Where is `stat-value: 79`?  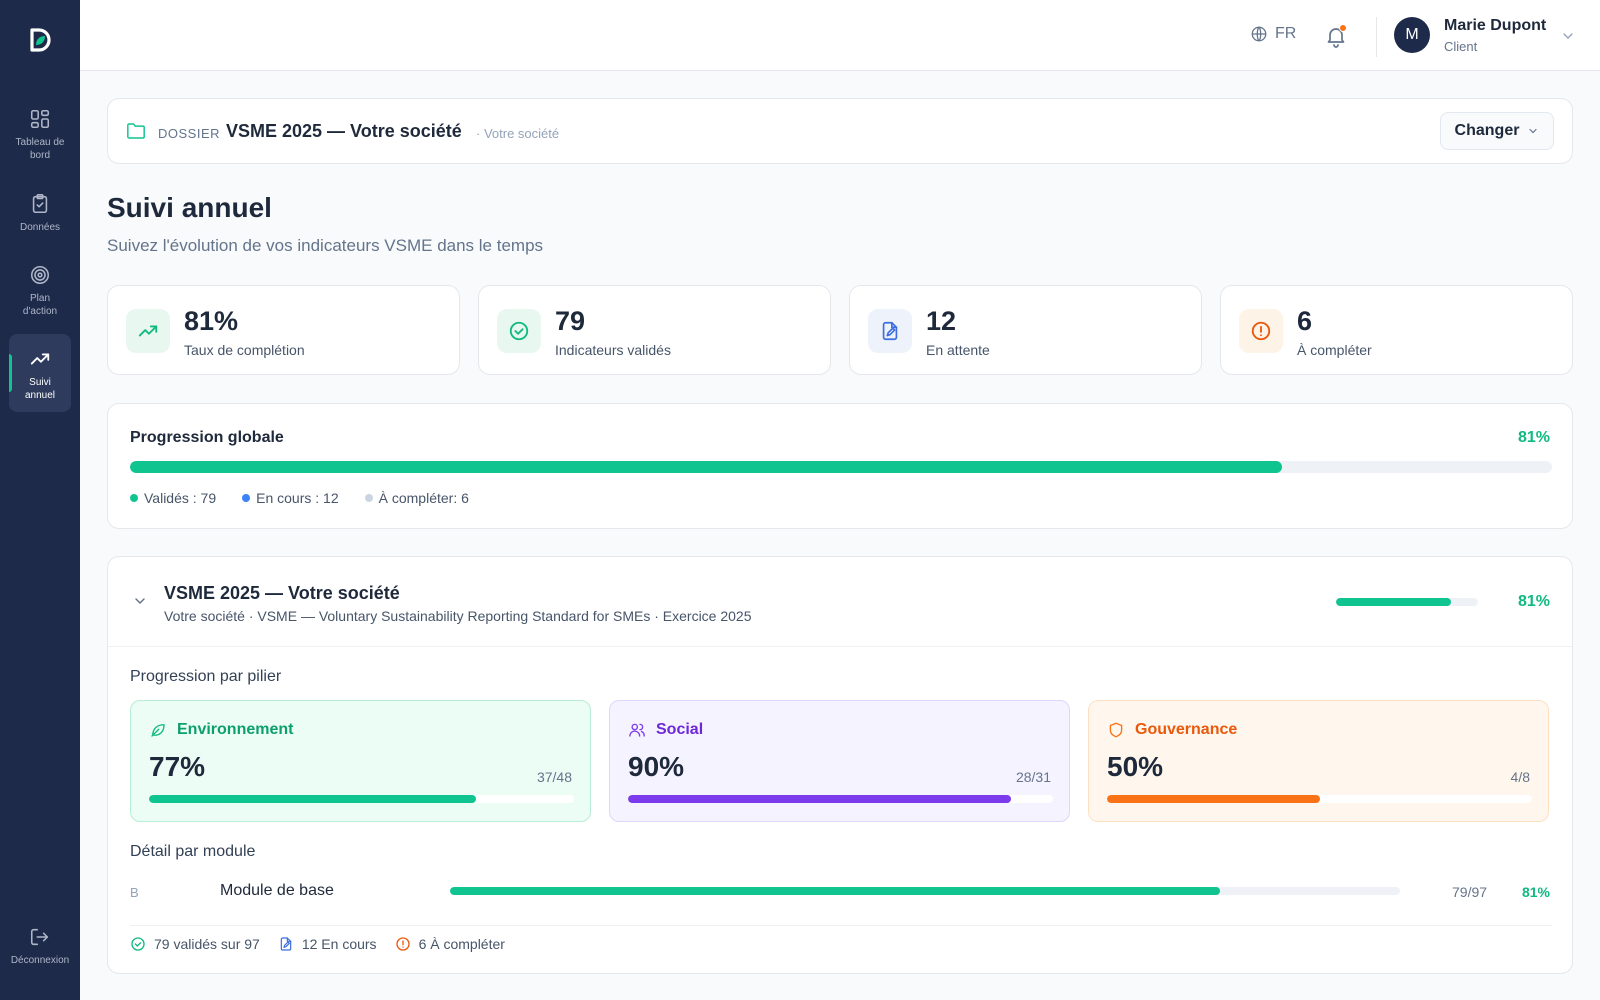
stat-value: 79 is located at coordinates (570, 321).